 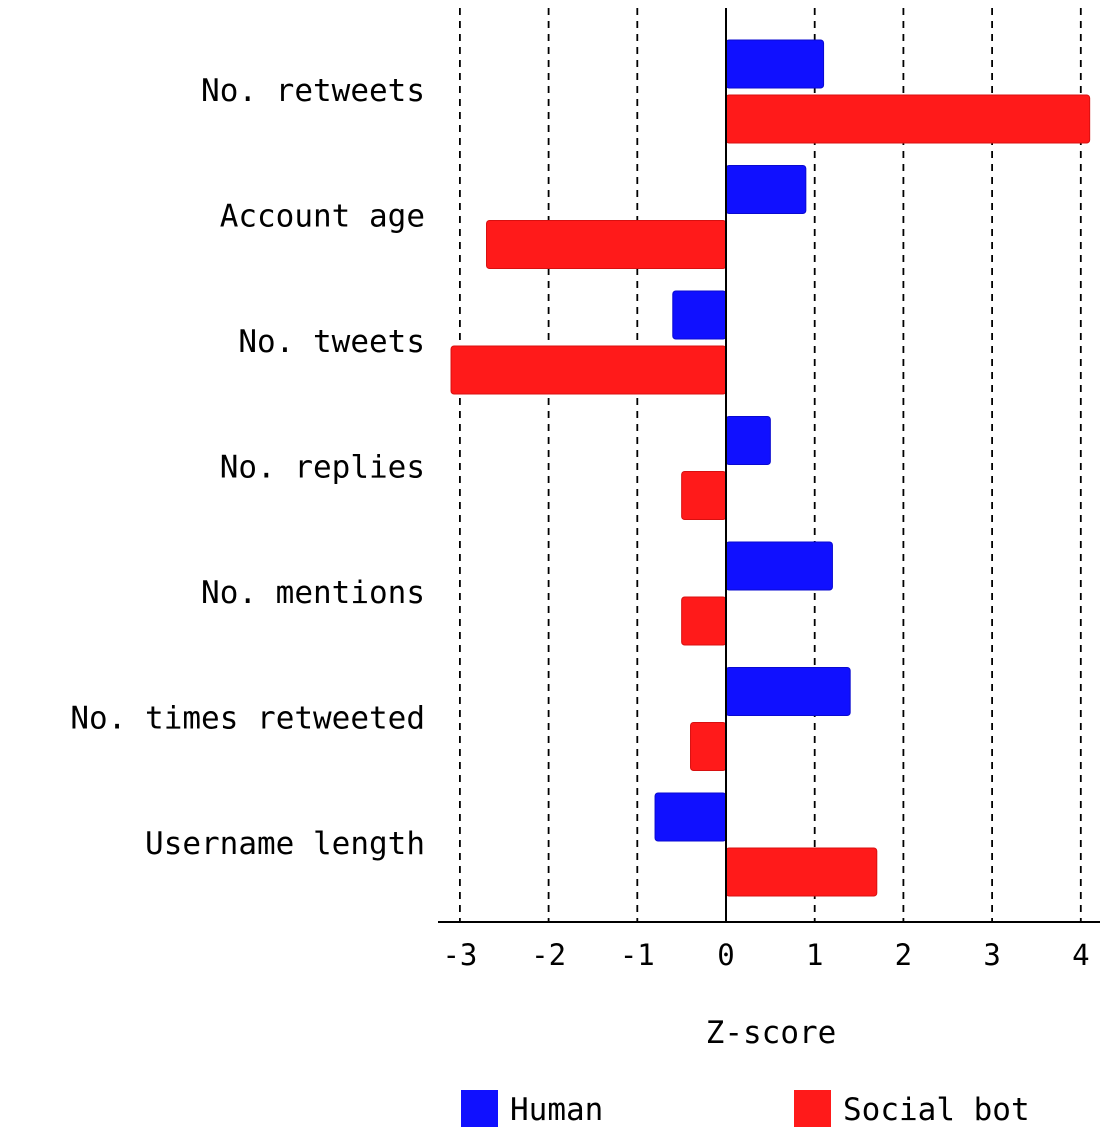 I want to click on legend-label-social-bot: Social bot, so click(x=936, y=1110).